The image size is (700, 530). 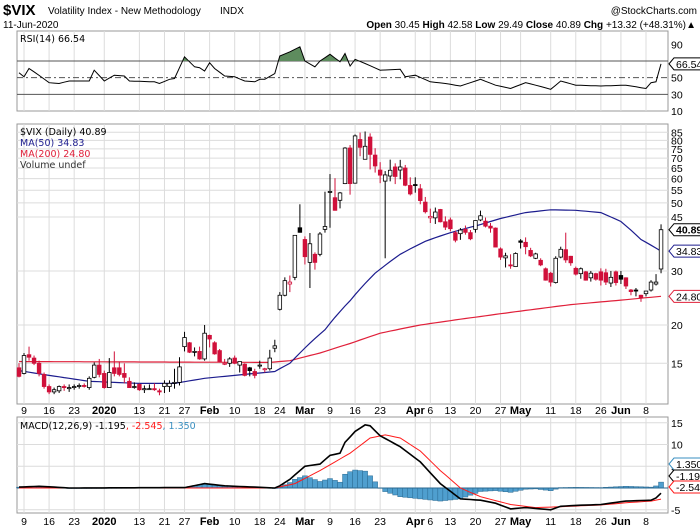 I want to click on x-axis-label: Jun, so click(x=621, y=411).